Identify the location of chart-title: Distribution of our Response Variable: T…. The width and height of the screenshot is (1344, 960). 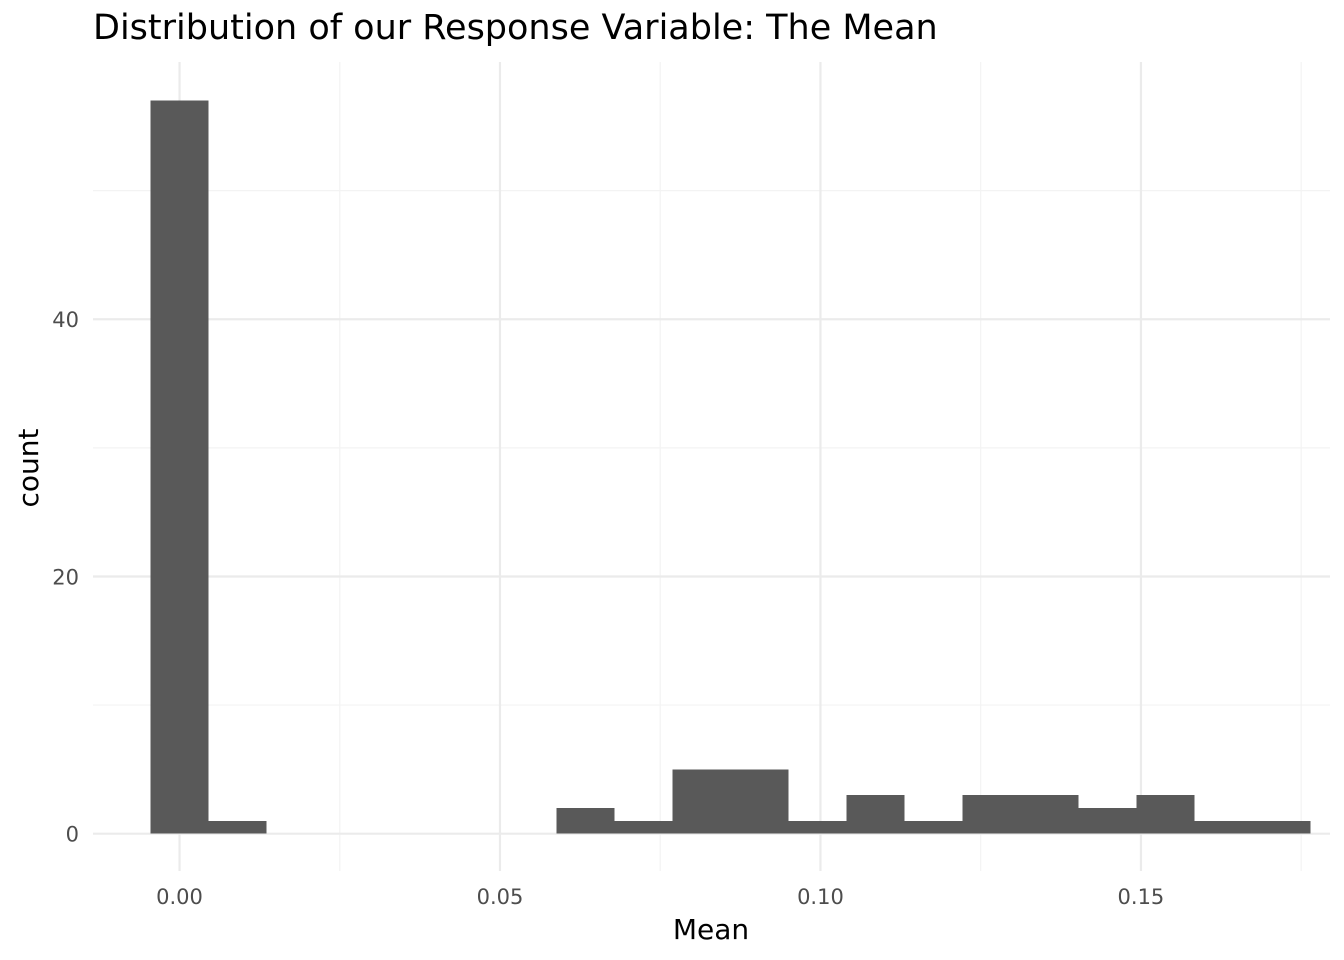
(515, 28).